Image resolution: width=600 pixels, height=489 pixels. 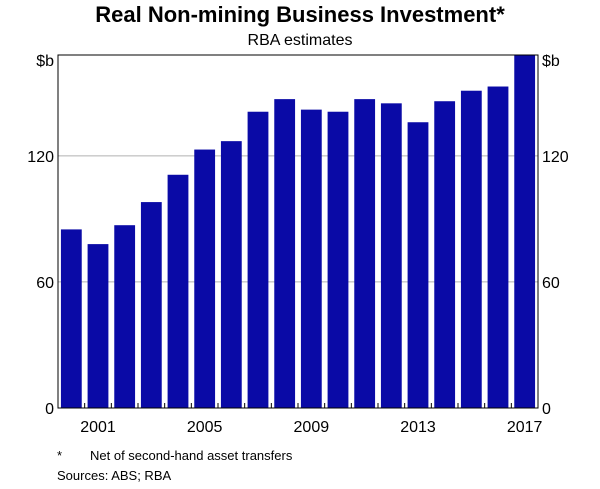 What do you see at coordinates (551, 61) in the screenshot?
I see `y-unit-right: $b` at bounding box center [551, 61].